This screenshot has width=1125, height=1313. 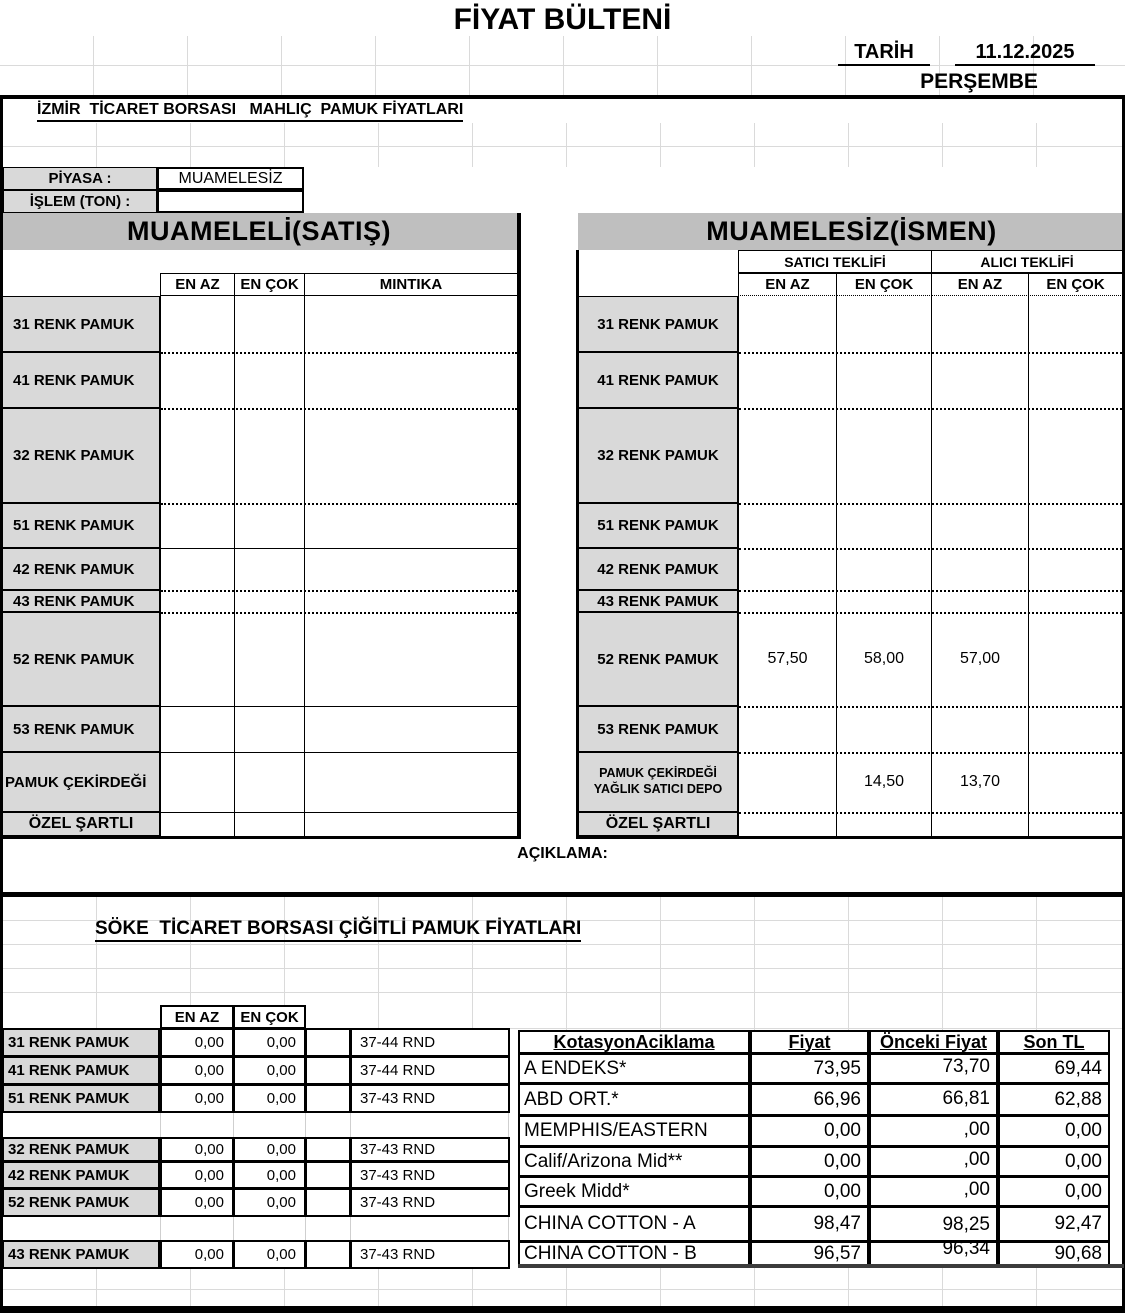 What do you see at coordinates (197, 284) in the screenshot?
I see `satis-header-en-az: EN AZ` at bounding box center [197, 284].